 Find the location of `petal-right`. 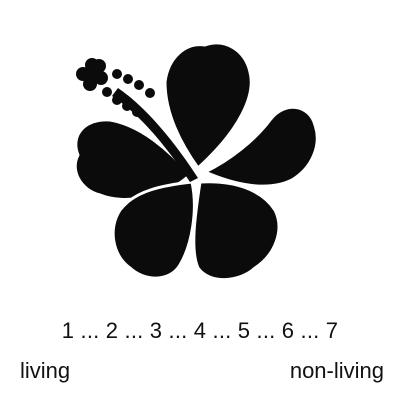

petal-right is located at coordinates (261, 146).